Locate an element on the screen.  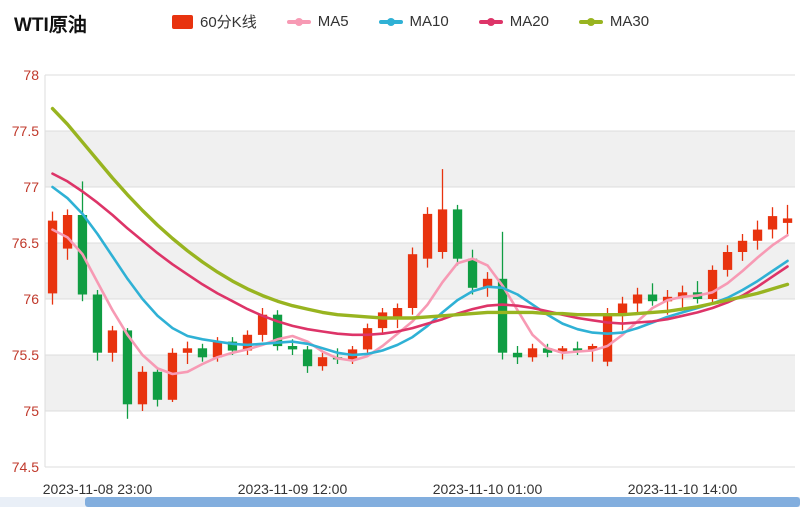
ma5-line-icon is located at coordinates (298, 22).